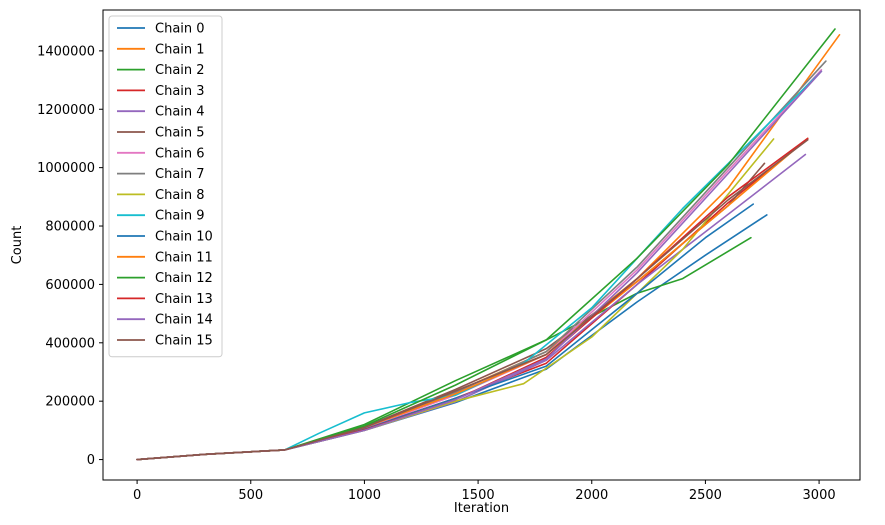 Image resolution: width=885 pixels, height=525 pixels. I want to click on x-tick-label: 0, so click(137, 495).